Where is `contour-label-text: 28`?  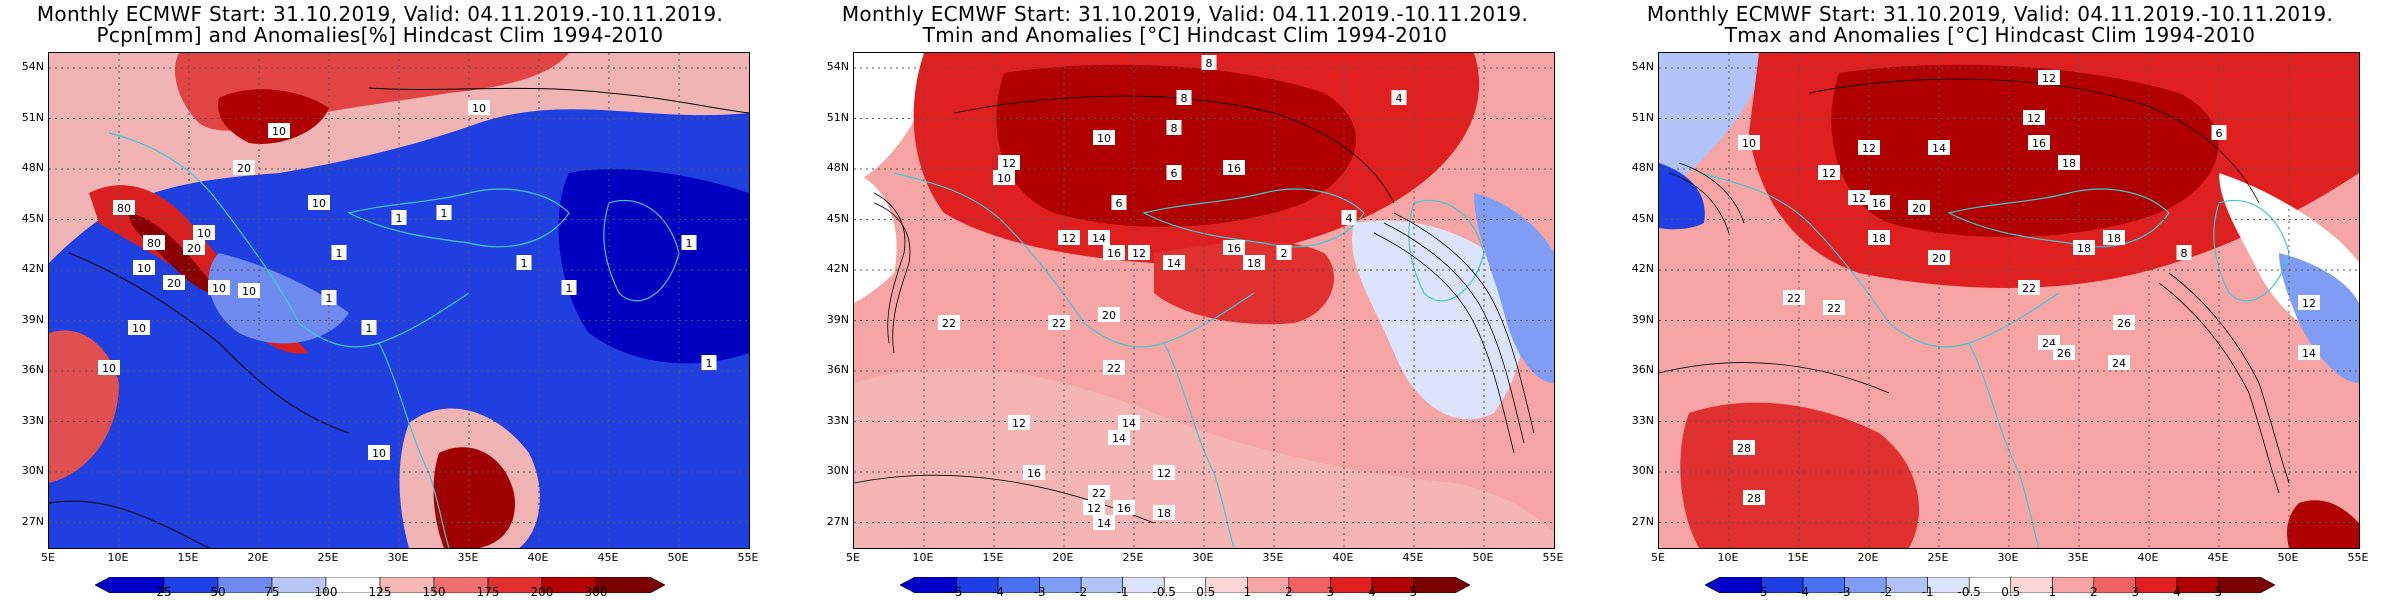 contour-label-text: 28 is located at coordinates (1754, 498).